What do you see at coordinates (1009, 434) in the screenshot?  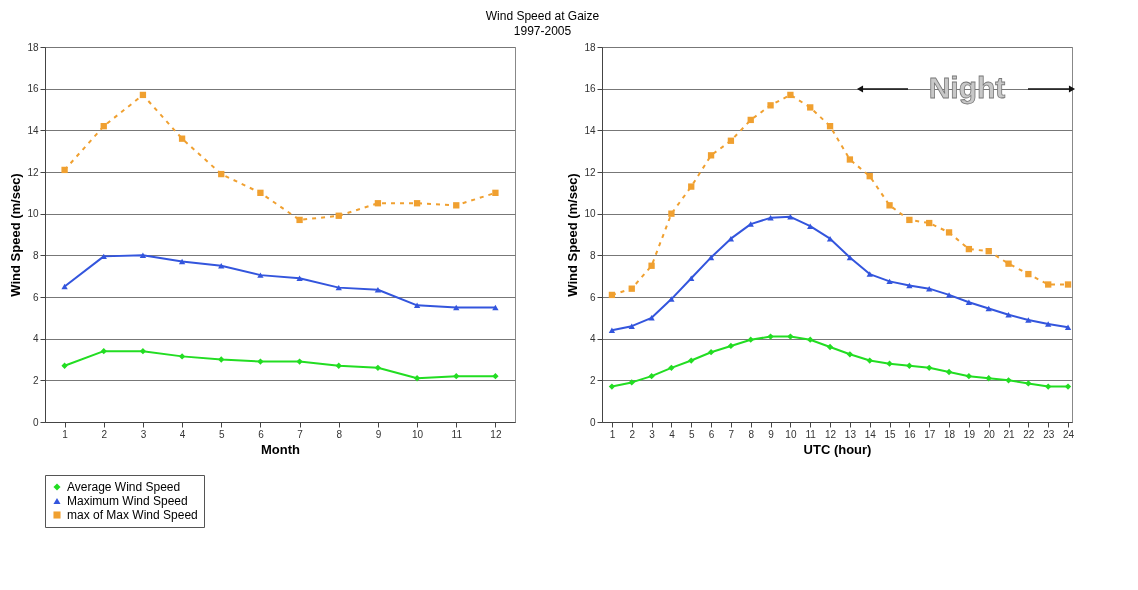 I see `x-tick-label: 21` at bounding box center [1009, 434].